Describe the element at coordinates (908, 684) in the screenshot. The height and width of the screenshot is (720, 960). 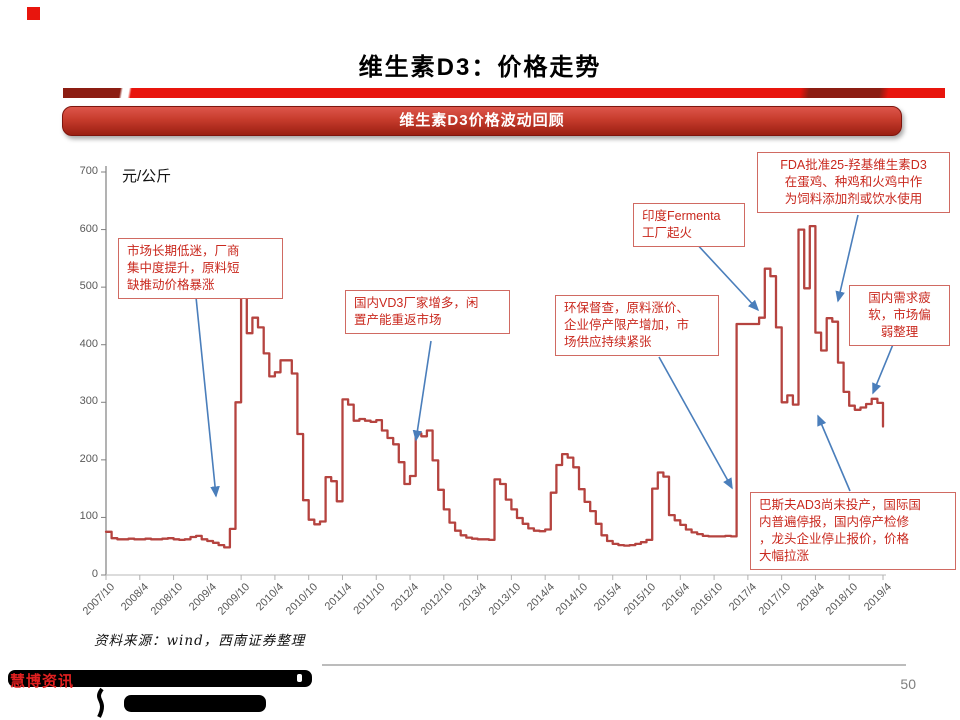
I see `page-number: 50` at that location.